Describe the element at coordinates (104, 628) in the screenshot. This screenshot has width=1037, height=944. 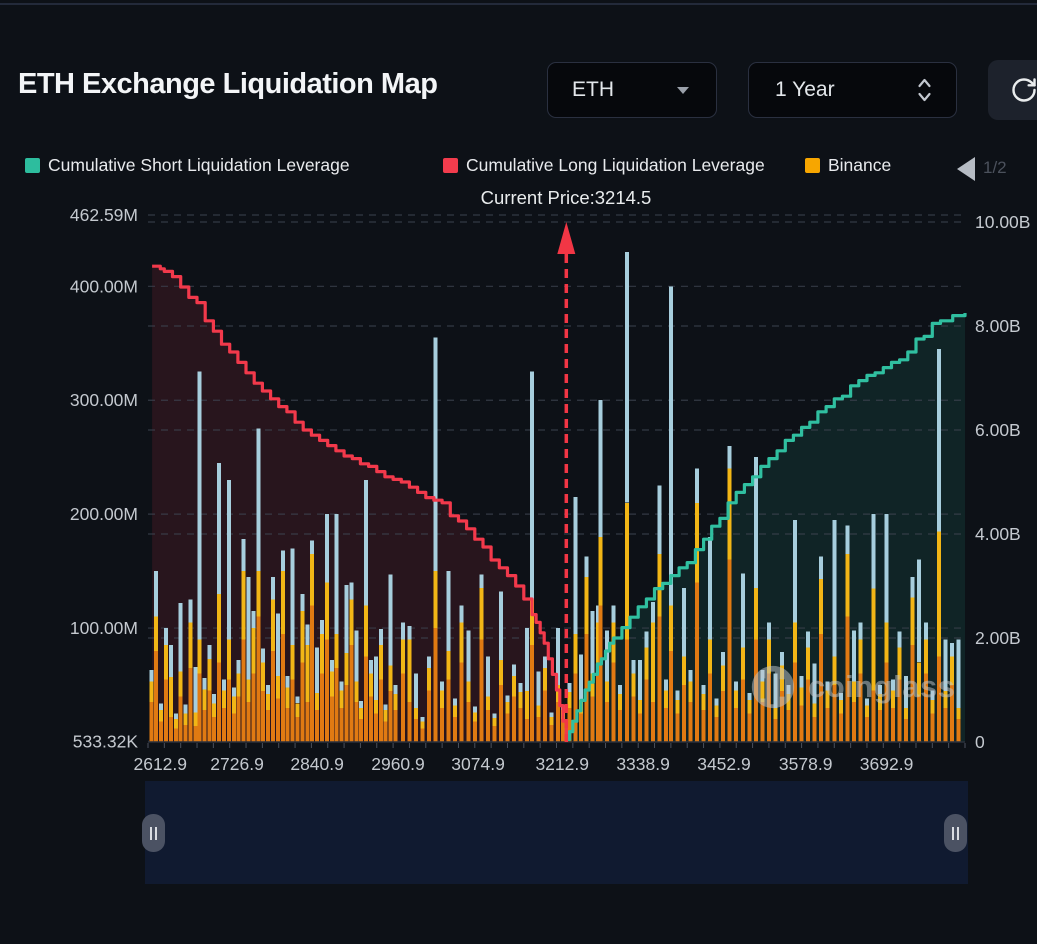
I see `left-axis-tick-label: 100.00M` at that location.